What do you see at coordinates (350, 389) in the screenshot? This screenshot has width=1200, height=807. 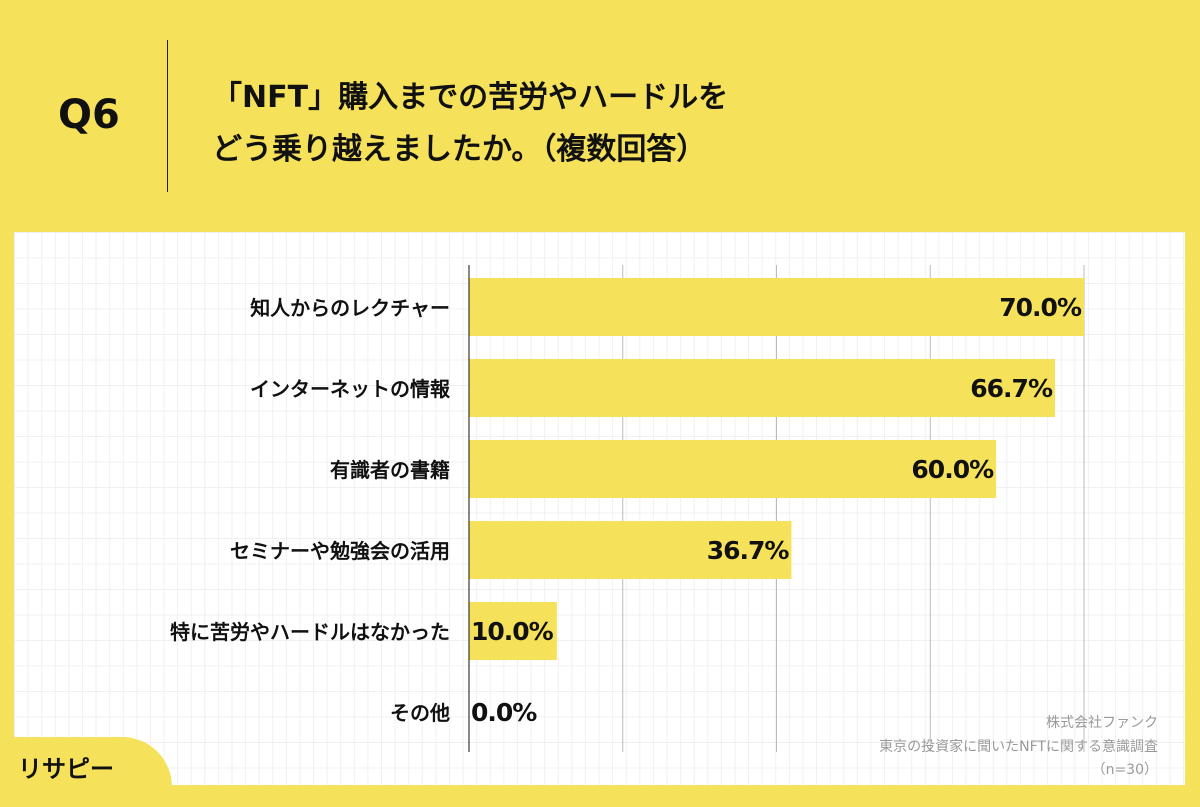 I see `category-label: インターネットの情報` at bounding box center [350, 389].